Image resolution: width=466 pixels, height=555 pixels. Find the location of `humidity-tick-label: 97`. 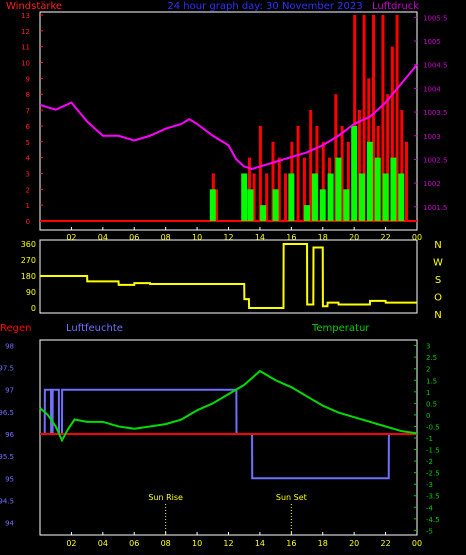

humidity-tick-label: 97 is located at coordinates (9, 391).